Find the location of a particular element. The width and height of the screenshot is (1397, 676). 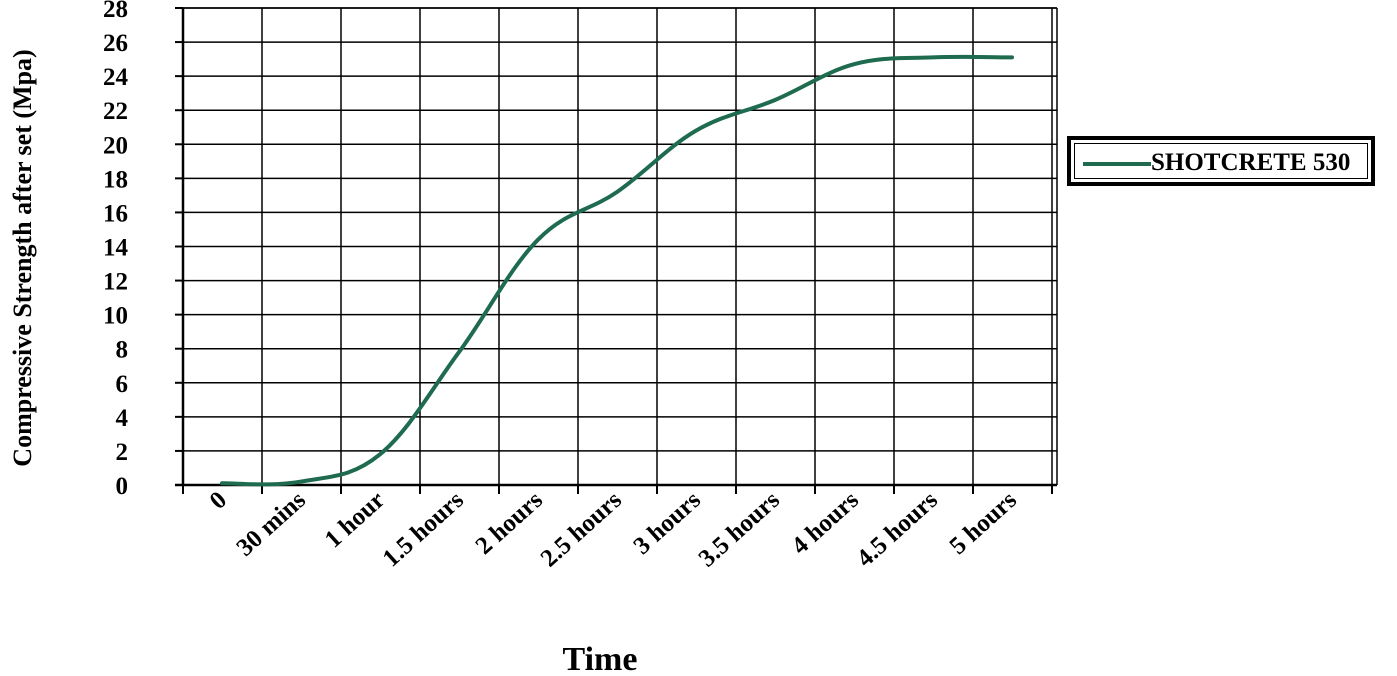

x-tick-label: 2 hours is located at coordinates (510, 523).